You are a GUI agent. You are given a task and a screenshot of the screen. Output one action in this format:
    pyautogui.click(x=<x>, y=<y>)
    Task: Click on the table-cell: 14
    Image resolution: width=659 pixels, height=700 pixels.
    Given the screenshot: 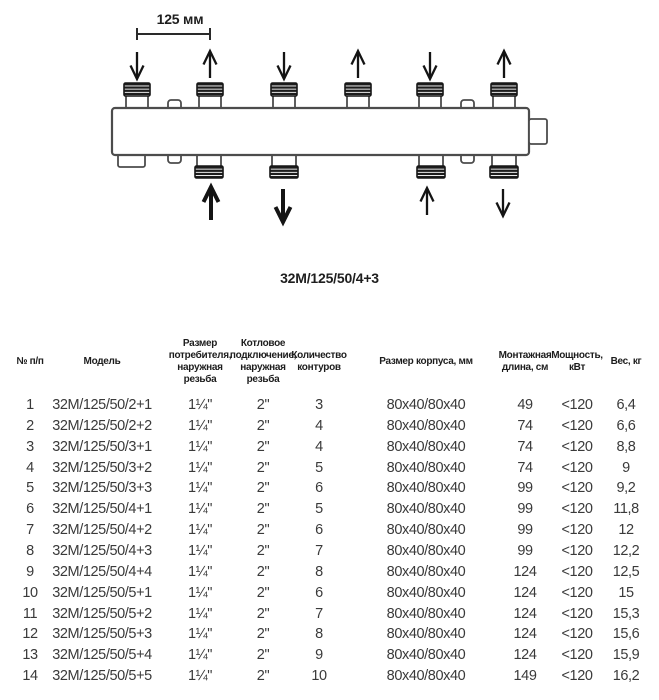 What is the action you would take?
    pyautogui.click(x=30, y=676)
    